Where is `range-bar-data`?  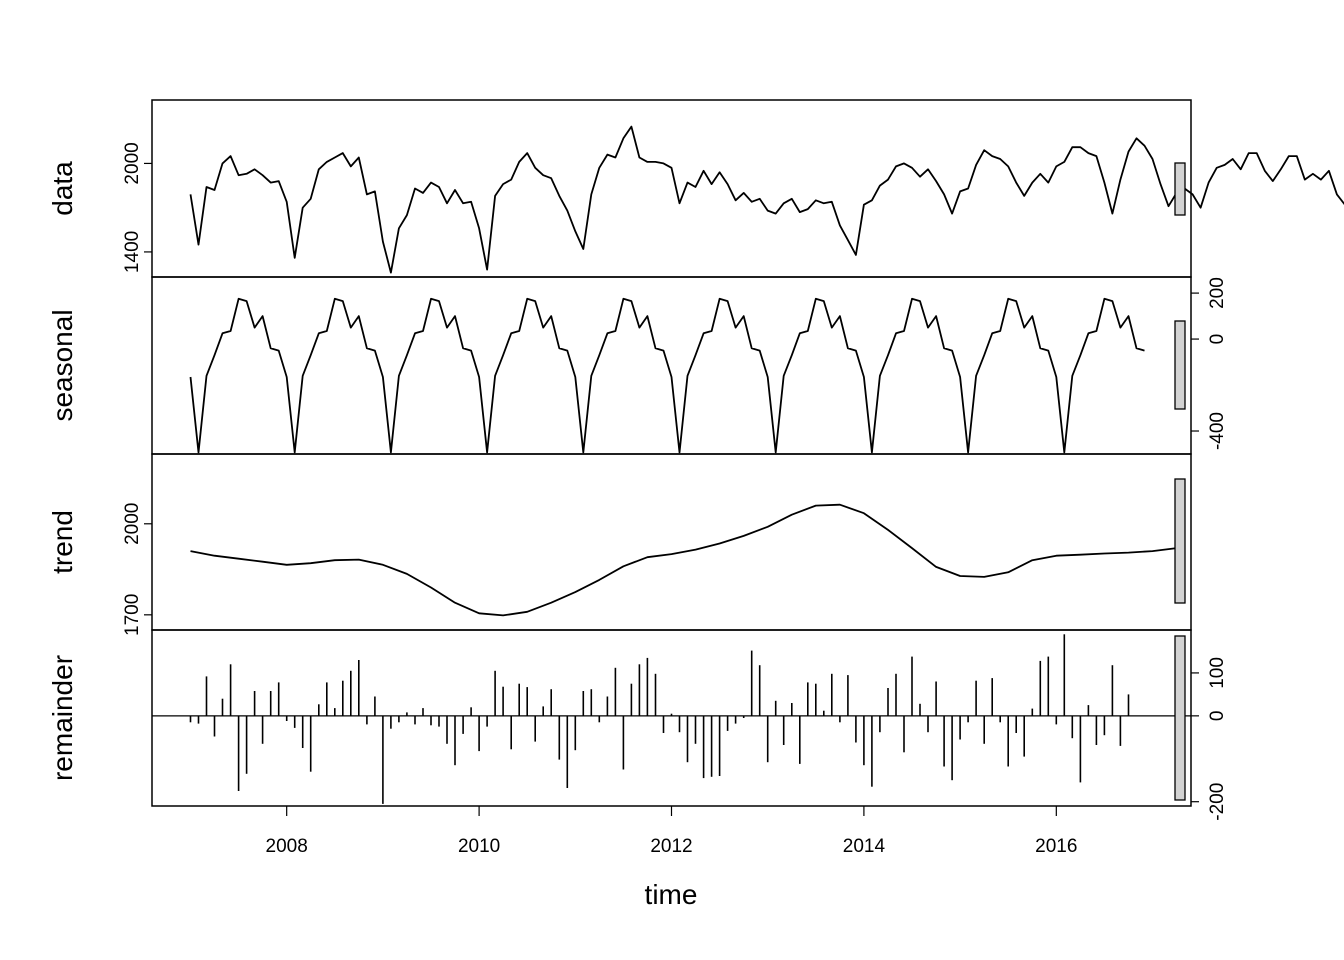
range-bar-data is located at coordinates (1180, 189).